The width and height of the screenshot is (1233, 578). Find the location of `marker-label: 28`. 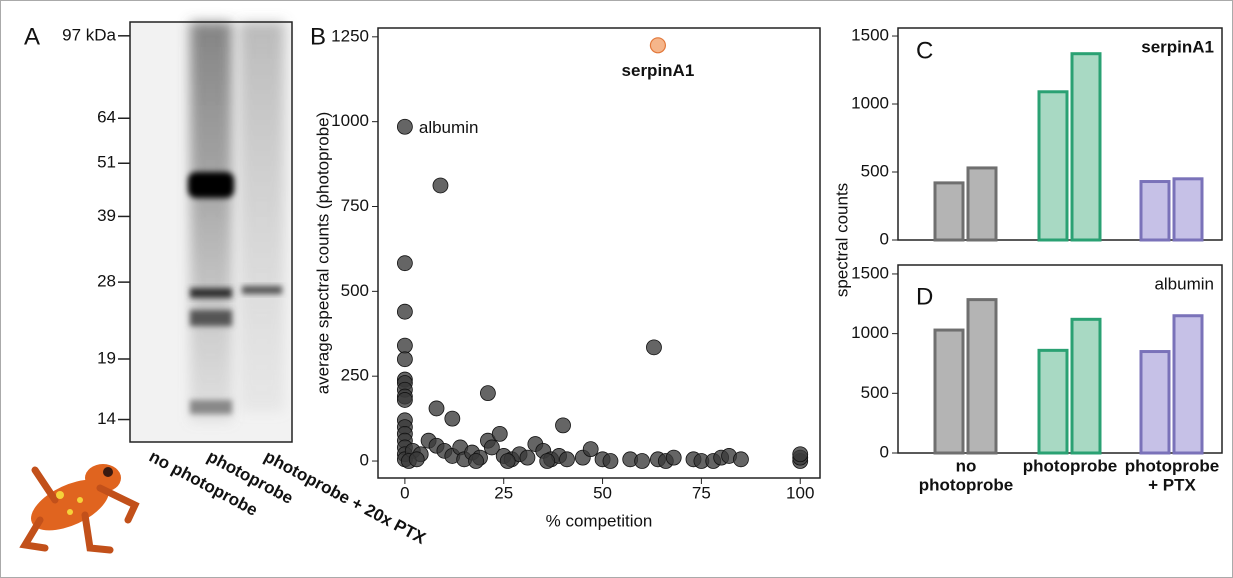

marker-label: 28 is located at coordinates (106, 281).